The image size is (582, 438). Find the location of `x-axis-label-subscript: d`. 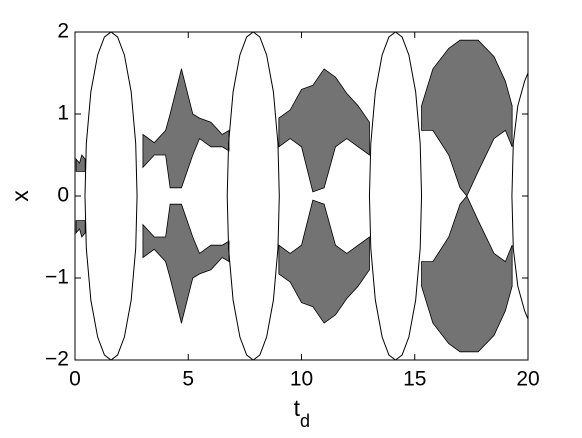

x-axis-label-subscript: d is located at coordinates (305, 421).